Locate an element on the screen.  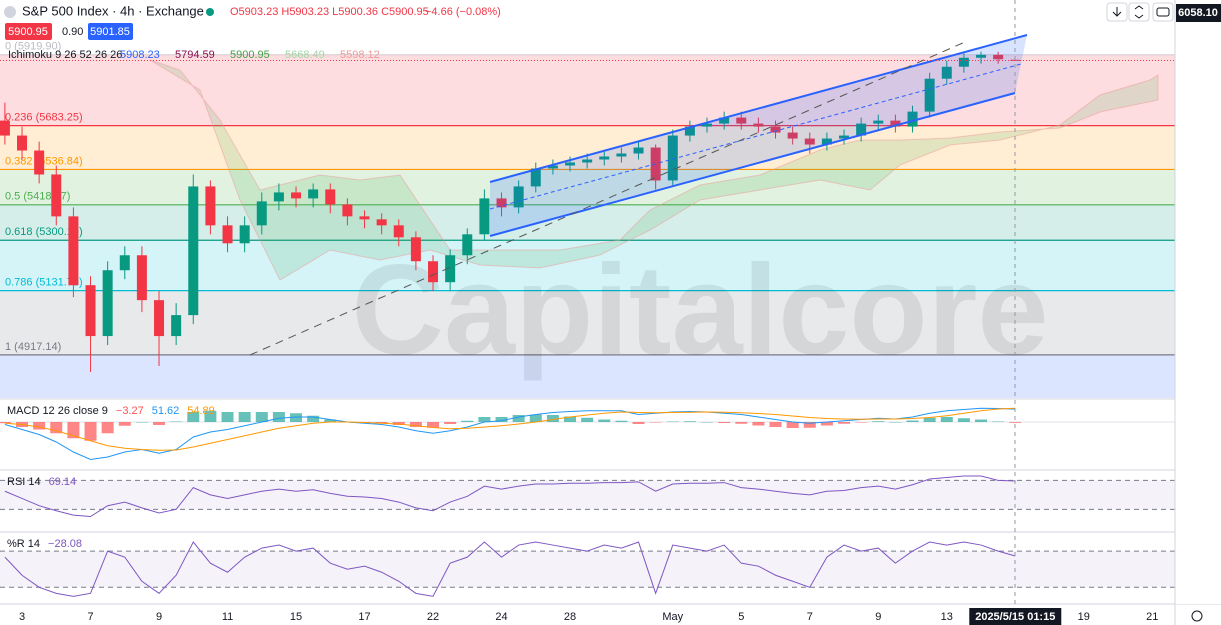
change: −4.66 (−0.08%) is located at coordinates (463, 12).